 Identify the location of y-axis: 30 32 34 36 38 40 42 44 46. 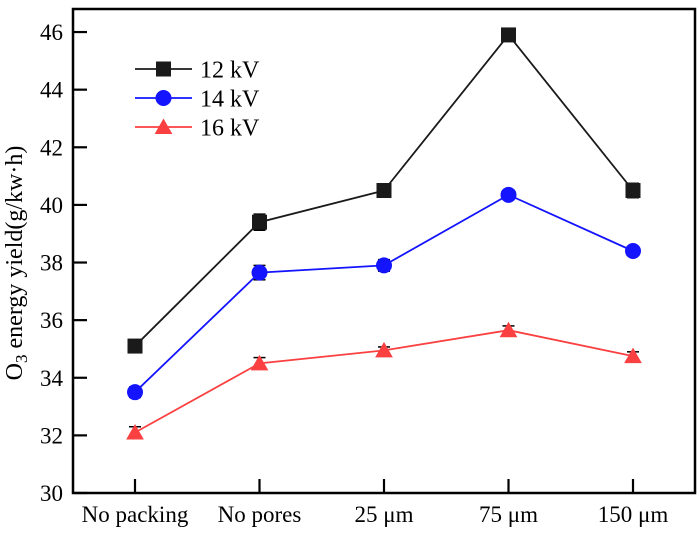
(63, 263).